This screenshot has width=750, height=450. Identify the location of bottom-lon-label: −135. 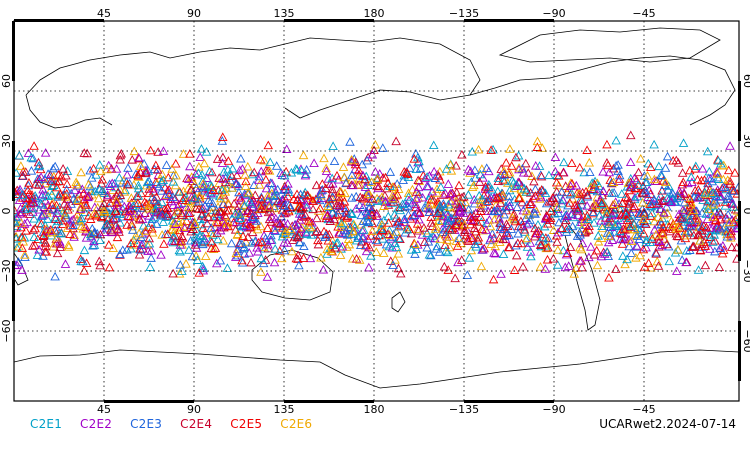
(464, 409).